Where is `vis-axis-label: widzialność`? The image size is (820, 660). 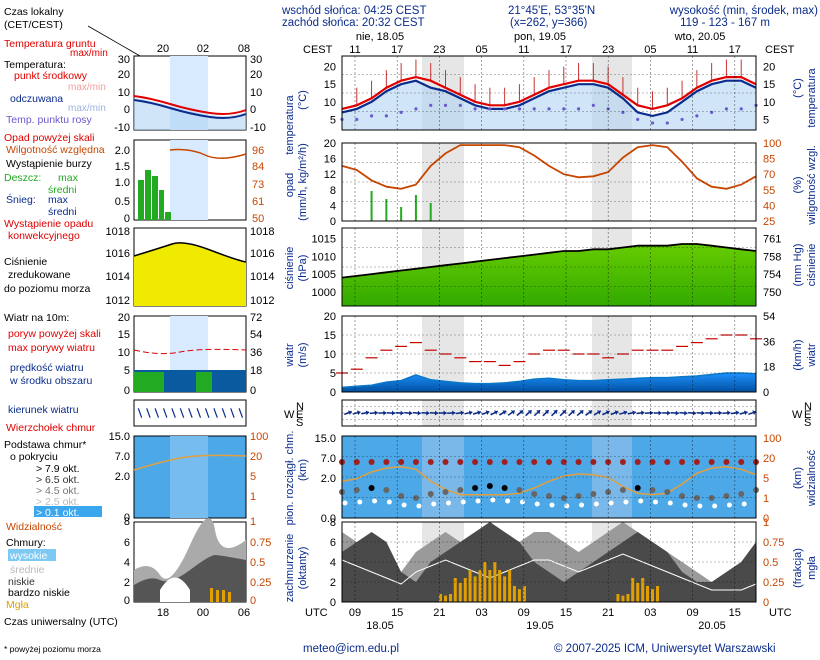
vis-axis-label: widzialność is located at coordinates (812, 478).